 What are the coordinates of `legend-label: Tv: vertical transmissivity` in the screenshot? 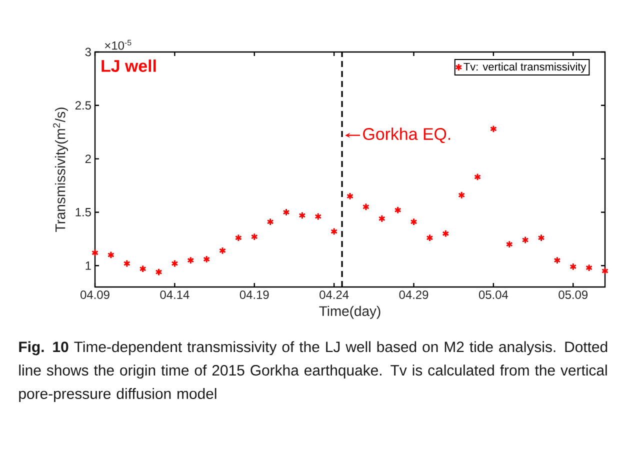 It's located at (525, 67).